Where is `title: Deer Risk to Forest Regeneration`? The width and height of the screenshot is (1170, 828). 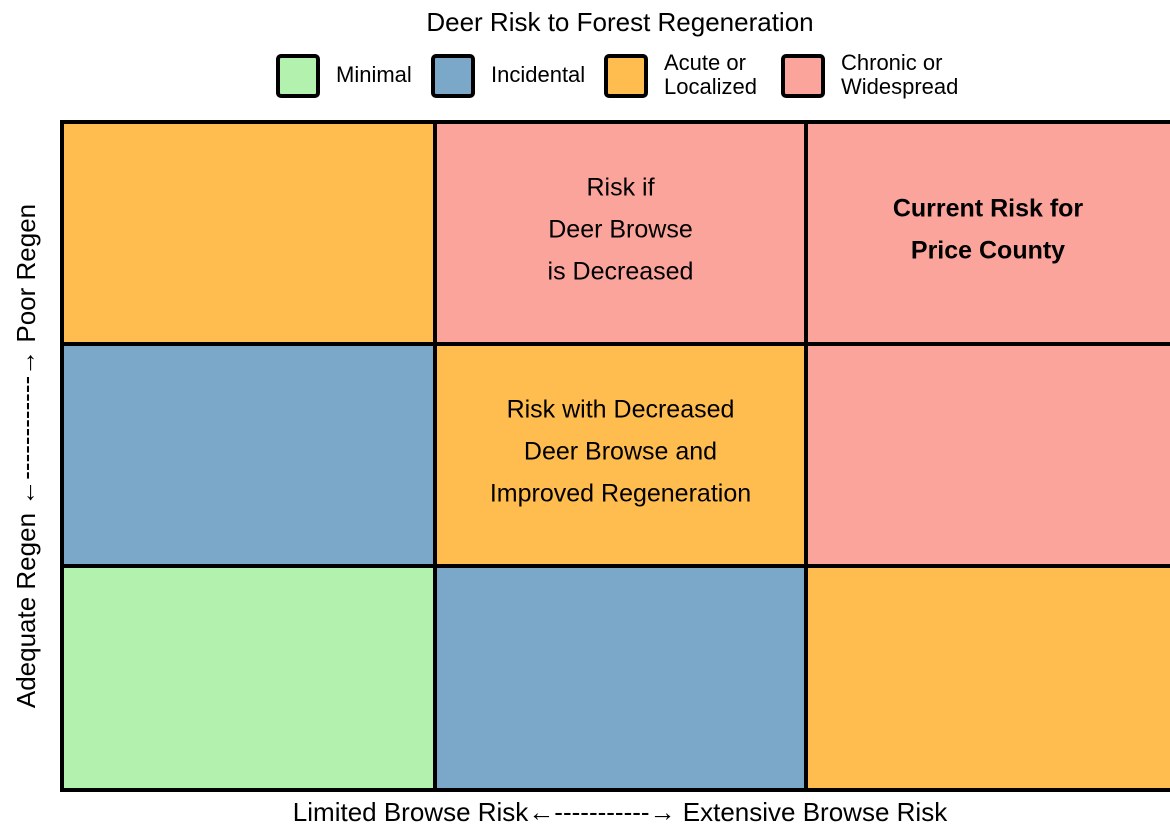
title: Deer Risk to Forest Regeneration is located at coordinates (619, 22).